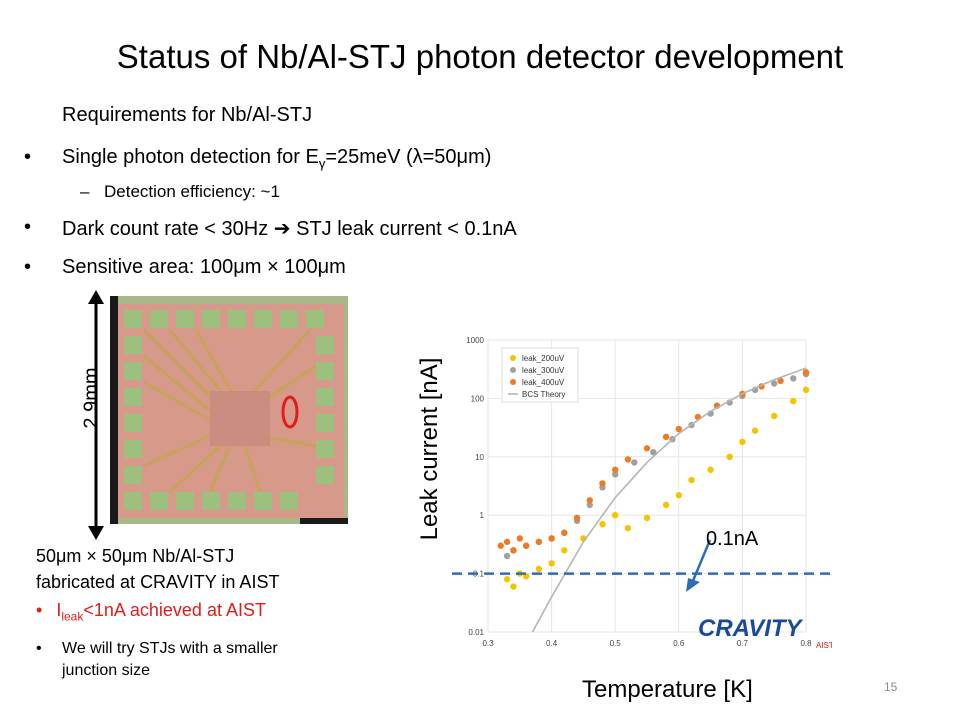 Image resolution: width=960 pixels, height=720 pixels. What do you see at coordinates (543, 382) in the screenshot?
I see `legend-label: leak_400uV` at bounding box center [543, 382].